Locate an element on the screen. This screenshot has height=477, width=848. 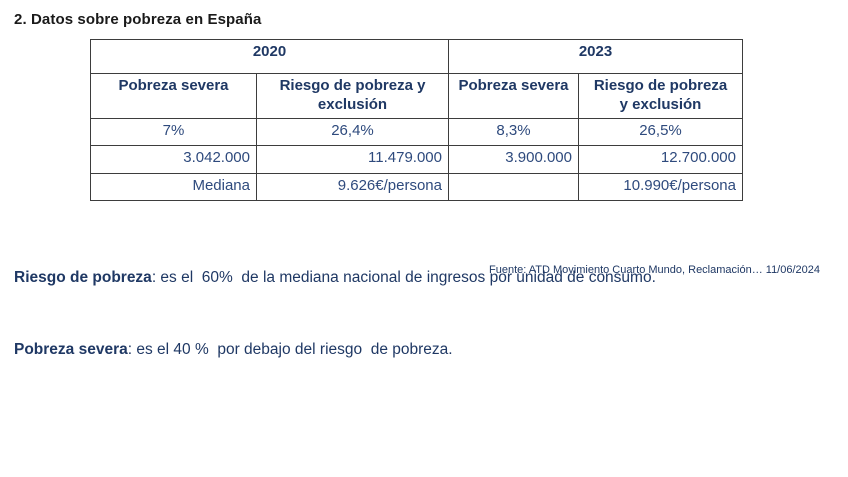
cell-pct-severa-2023: 8,3% is located at coordinates (513, 132).